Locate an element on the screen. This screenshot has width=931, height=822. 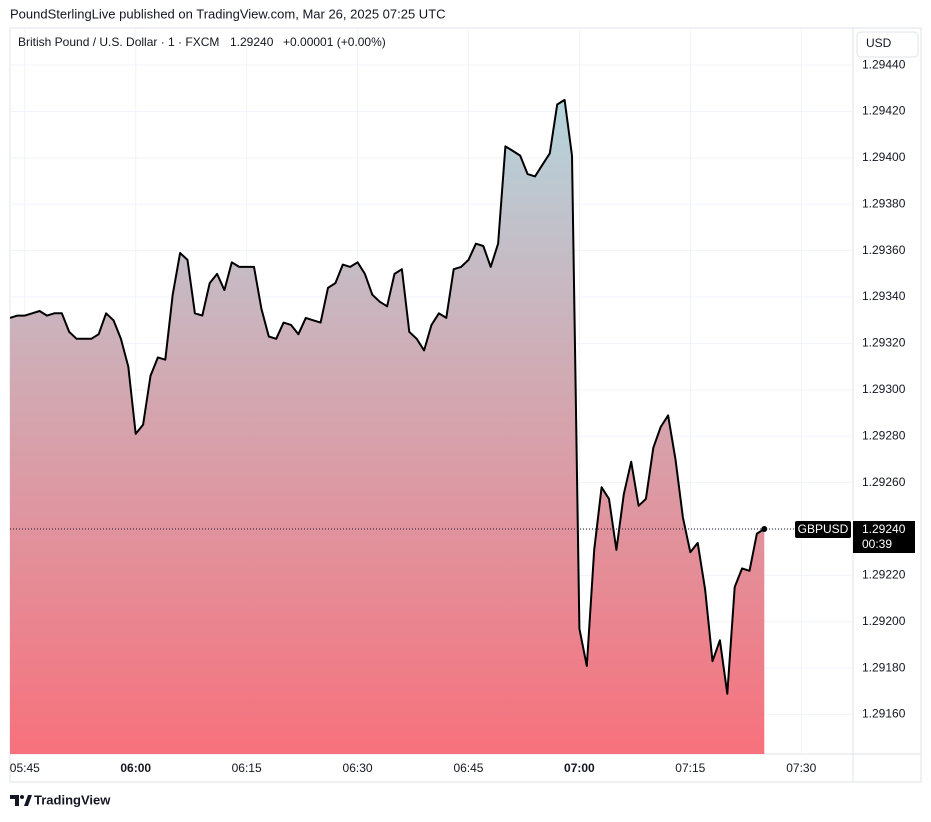
x-tick-label: 07:15 is located at coordinates (690, 768).